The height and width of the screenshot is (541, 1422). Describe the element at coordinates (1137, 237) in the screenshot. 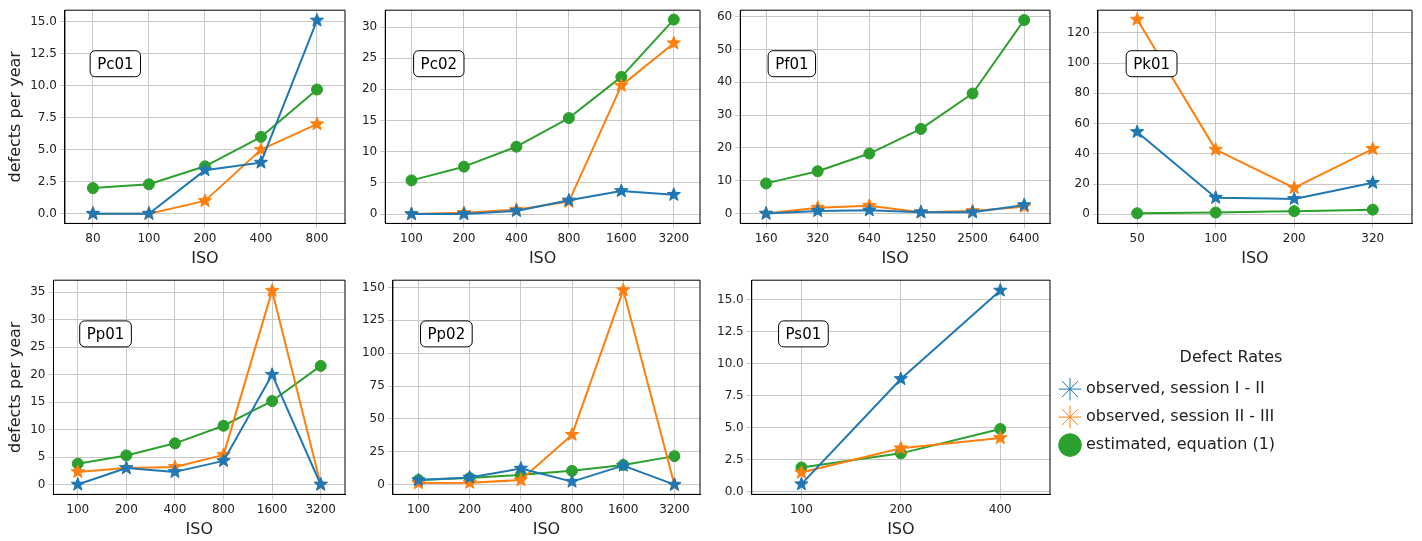

I see `x-tick-label: 50` at that location.